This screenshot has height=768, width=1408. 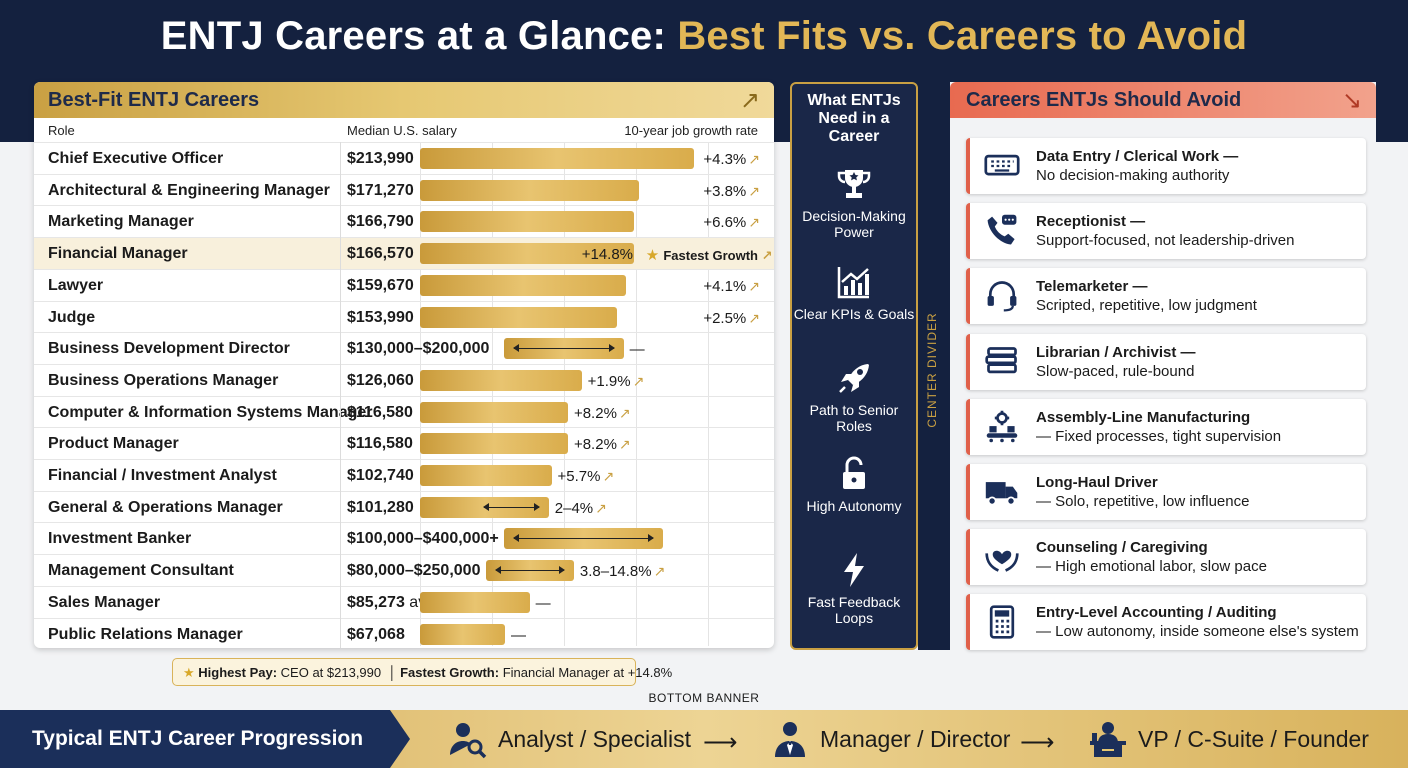 I want to click on stage-label: VP / C-Suite / Founder, so click(x=1253, y=739).